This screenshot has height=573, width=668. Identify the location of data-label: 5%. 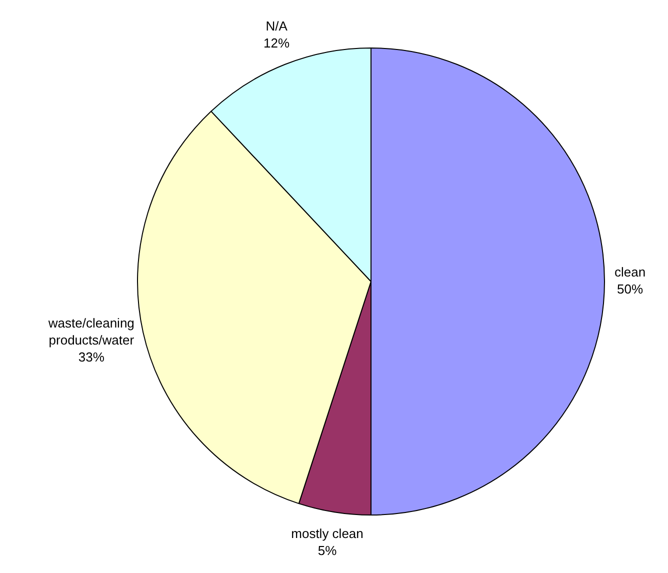
(328, 550).